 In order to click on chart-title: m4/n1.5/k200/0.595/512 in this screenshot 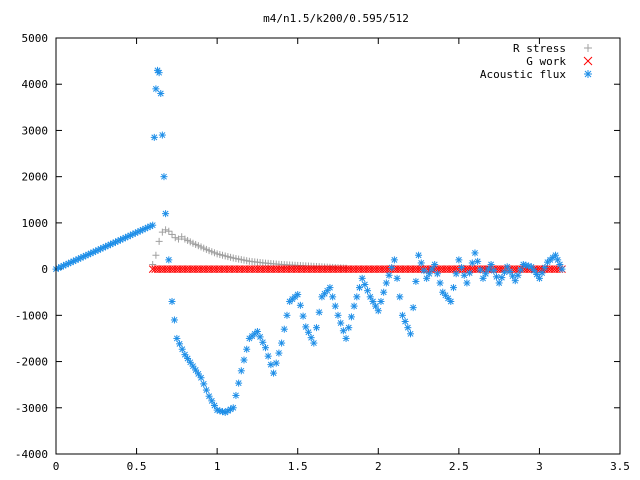, I will do `click(336, 18)`.